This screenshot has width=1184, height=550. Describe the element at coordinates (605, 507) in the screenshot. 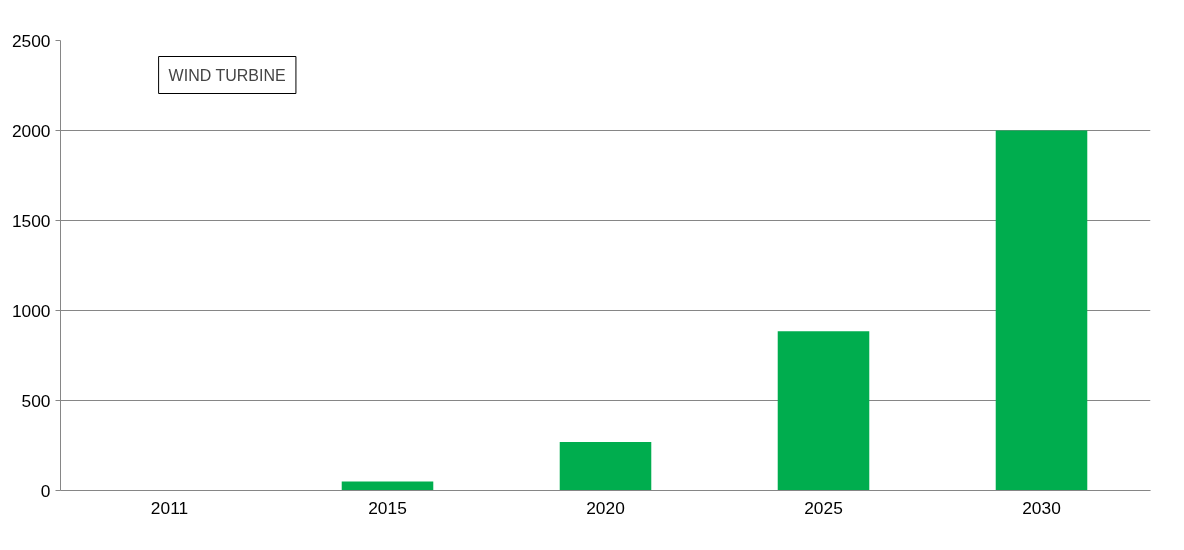

I see `x-tick-label: 2020` at that location.